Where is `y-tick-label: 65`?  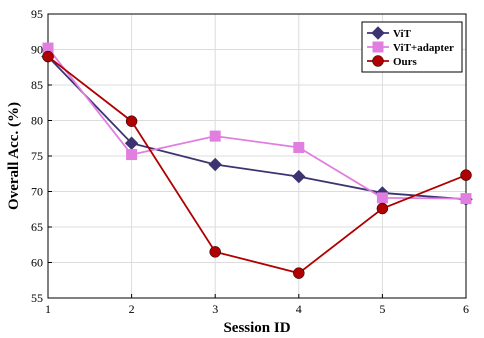 y-tick-label: 65 is located at coordinates (37, 227).